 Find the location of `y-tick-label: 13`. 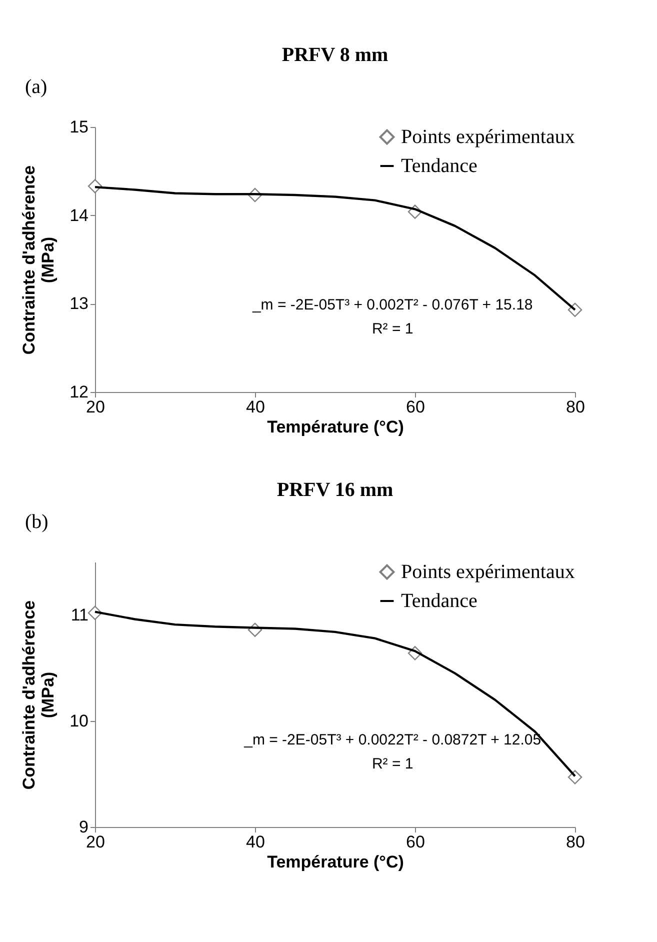

y-tick-label: 13 is located at coordinates (79, 304).